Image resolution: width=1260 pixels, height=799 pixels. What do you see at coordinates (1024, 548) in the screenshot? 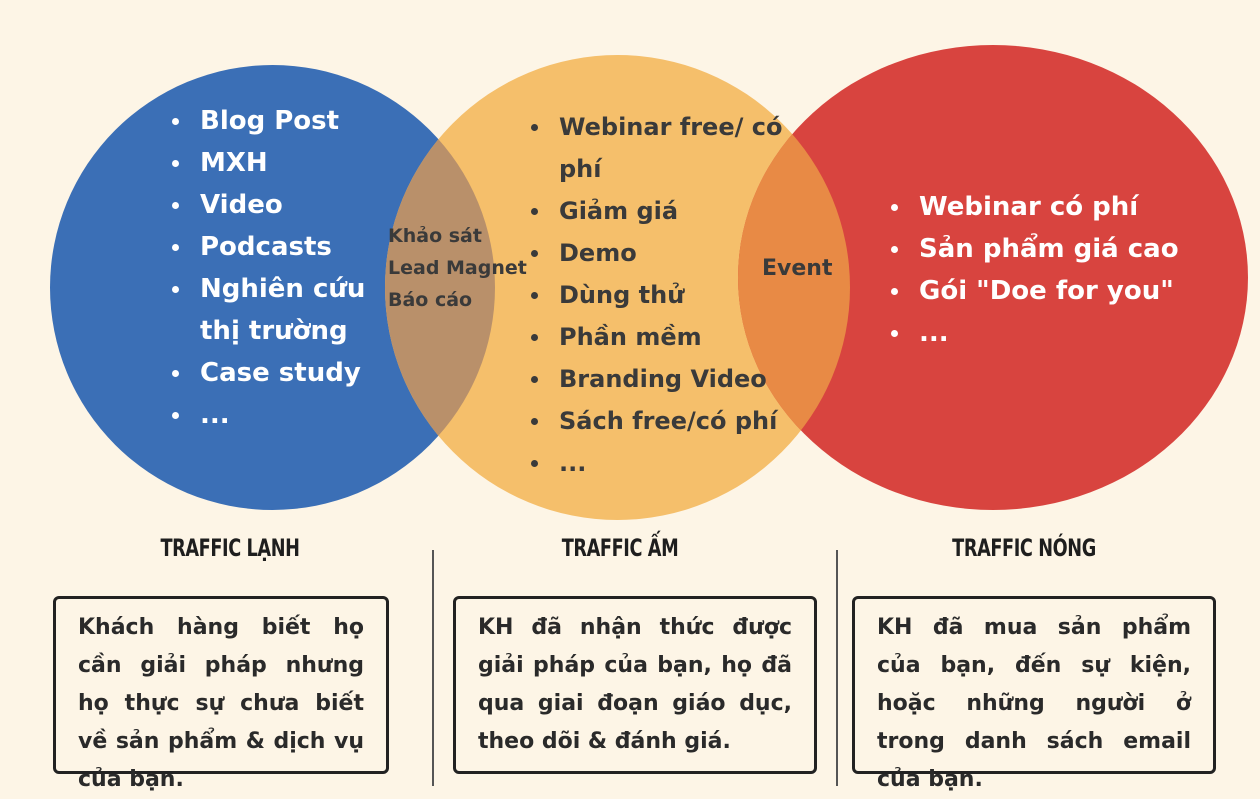
I see `hot-traffic-heading: TRAFFIC NÓNG` at bounding box center [1024, 548].